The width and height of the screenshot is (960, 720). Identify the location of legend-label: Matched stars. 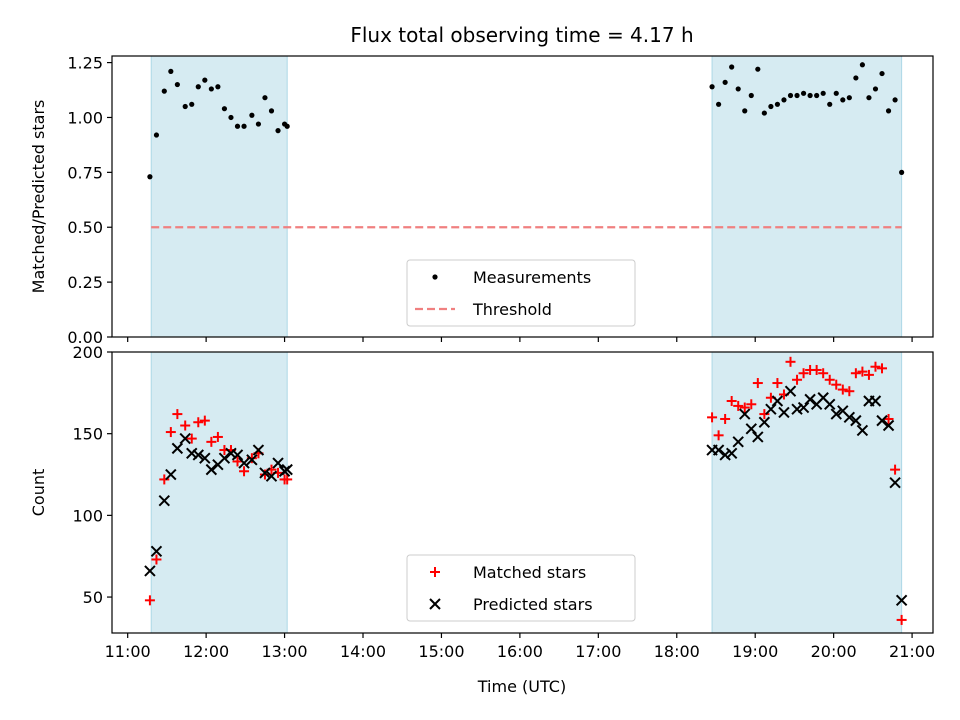
(529, 572).